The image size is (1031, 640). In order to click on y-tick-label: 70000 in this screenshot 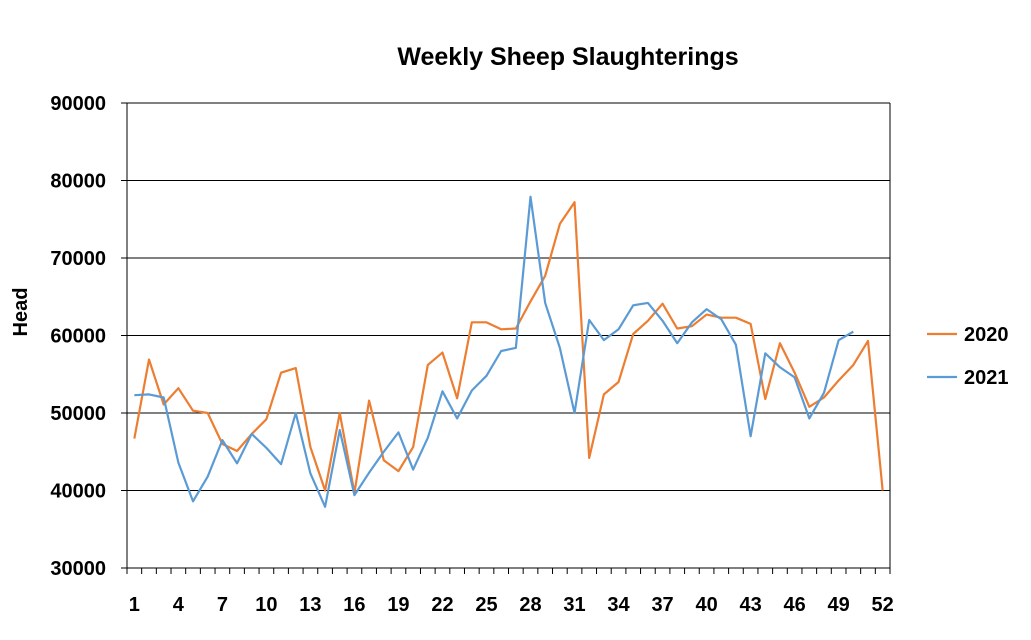, I will do `click(78, 259)`.